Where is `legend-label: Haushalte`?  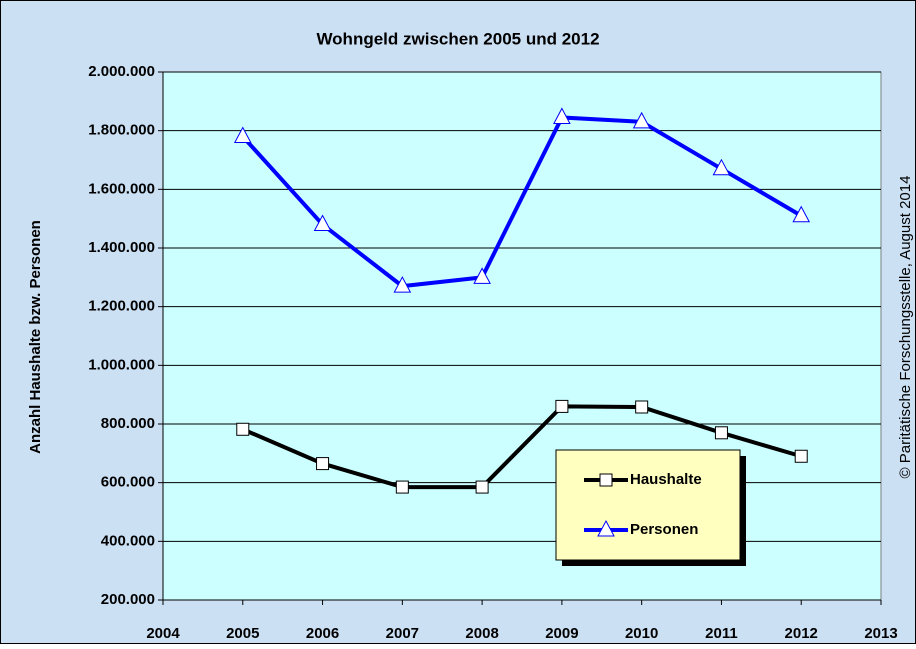 legend-label: Haushalte is located at coordinates (666, 479).